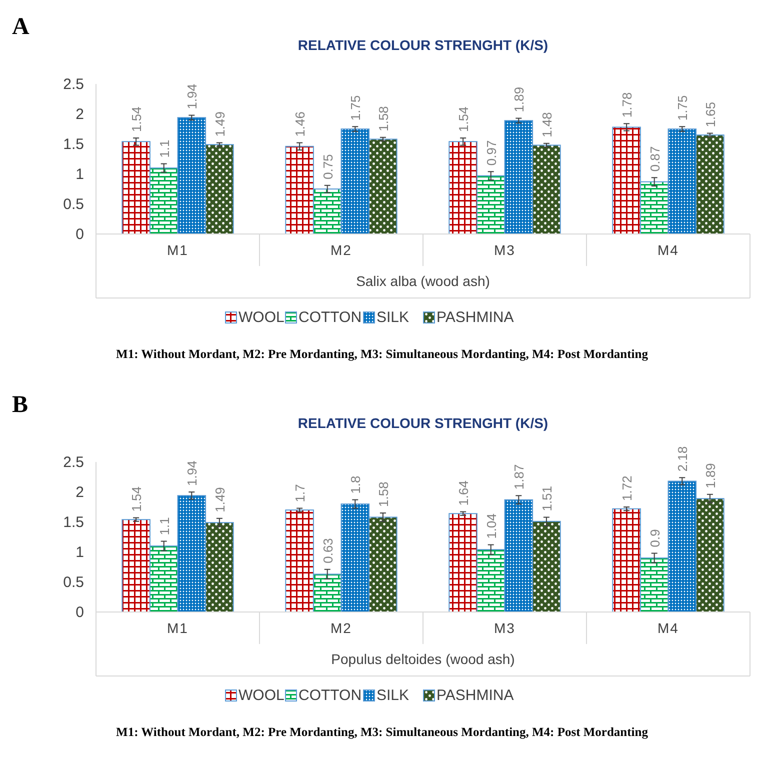 The width and height of the screenshot is (764, 781). What do you see at coordinates (627, 488) in the screenshot?
I see `data-label: 1.72` at bounding box center [627, 488].